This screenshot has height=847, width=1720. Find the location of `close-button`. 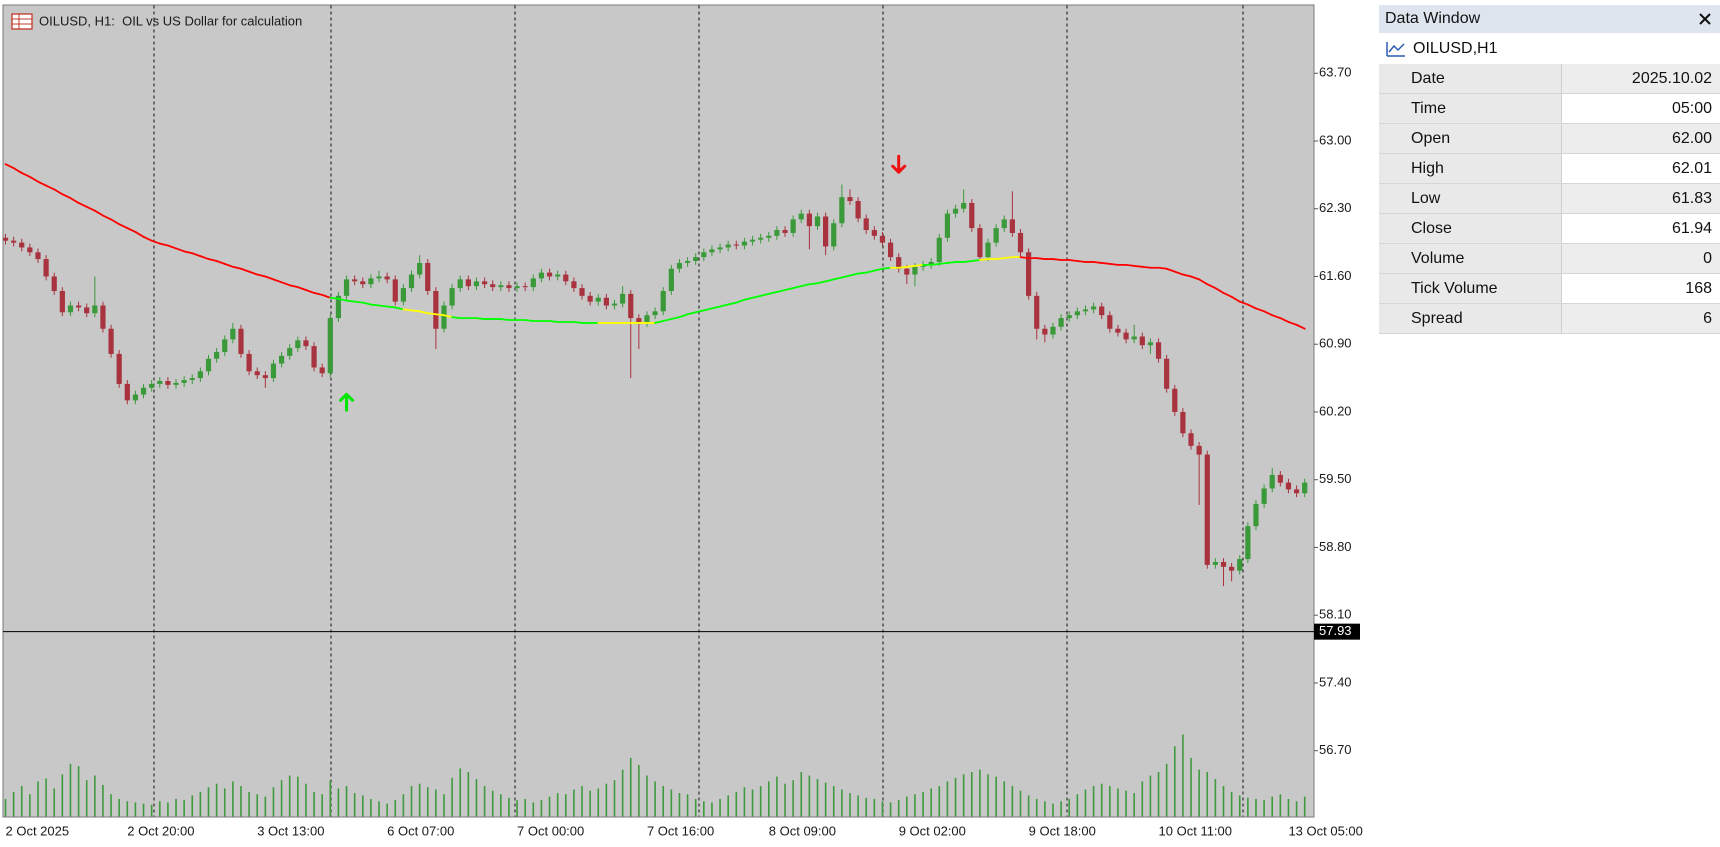

close-button is located at coordinates (1705, 19).